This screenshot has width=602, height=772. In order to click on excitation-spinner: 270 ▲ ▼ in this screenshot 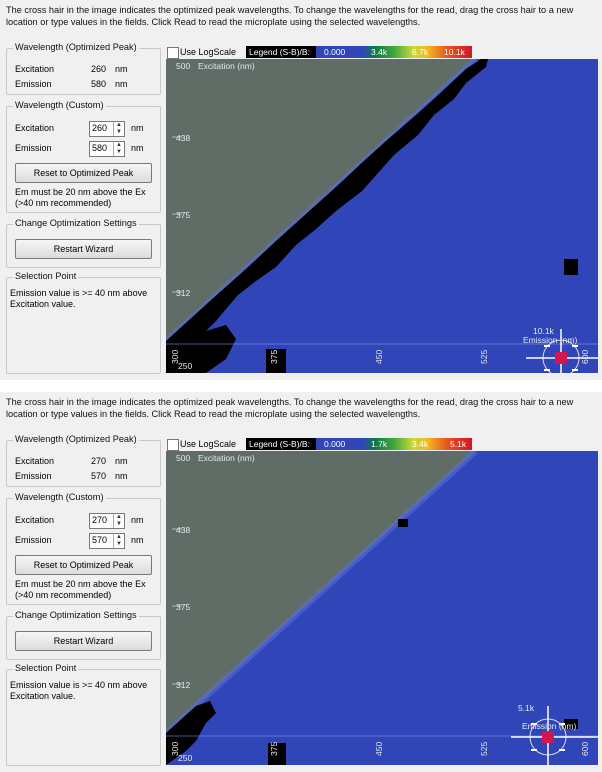, I will do `click(107, 521)`.